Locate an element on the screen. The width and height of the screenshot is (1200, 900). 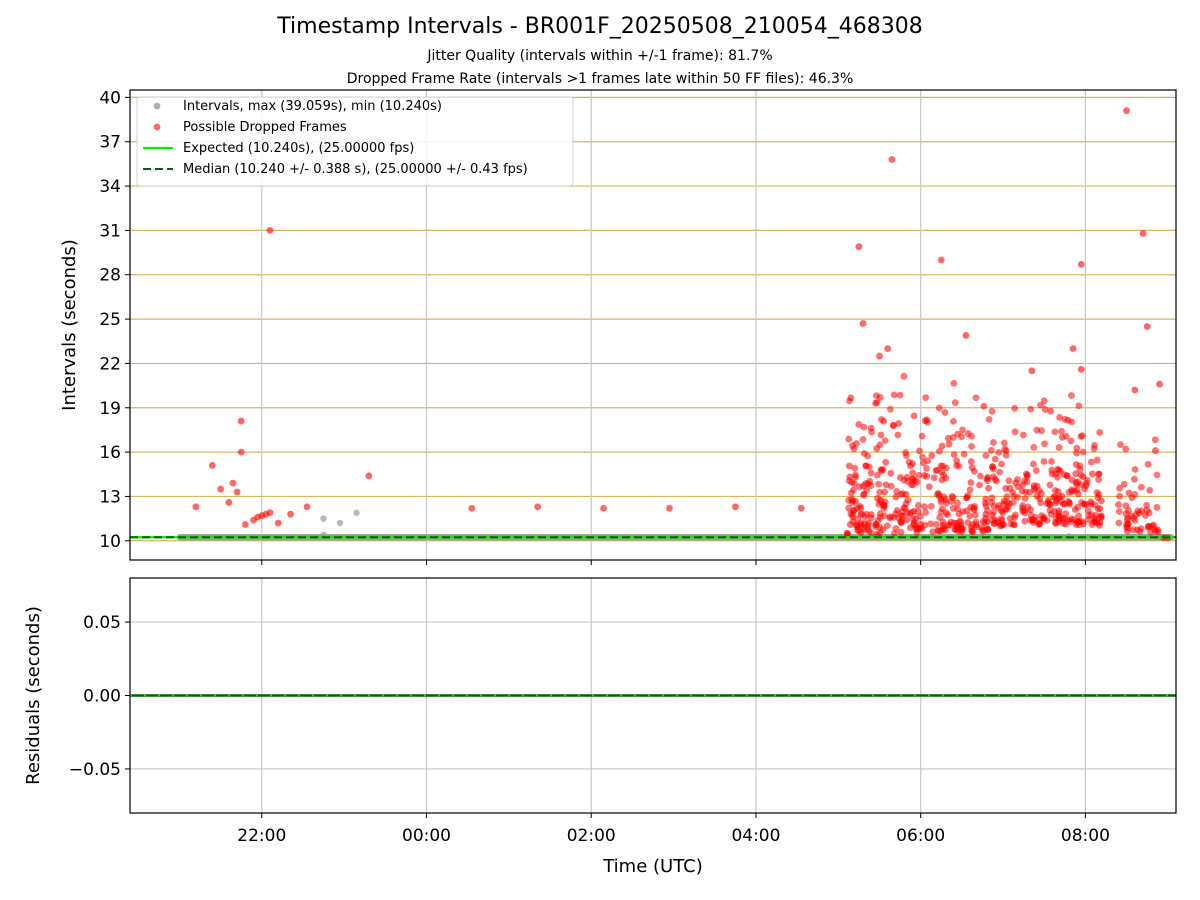
y-axis-label: Intervals (seconds) is located at coordinates (69, 325).